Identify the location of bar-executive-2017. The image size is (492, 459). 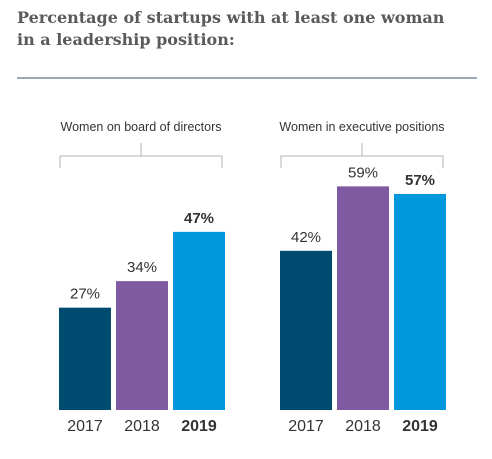
(306, 330).